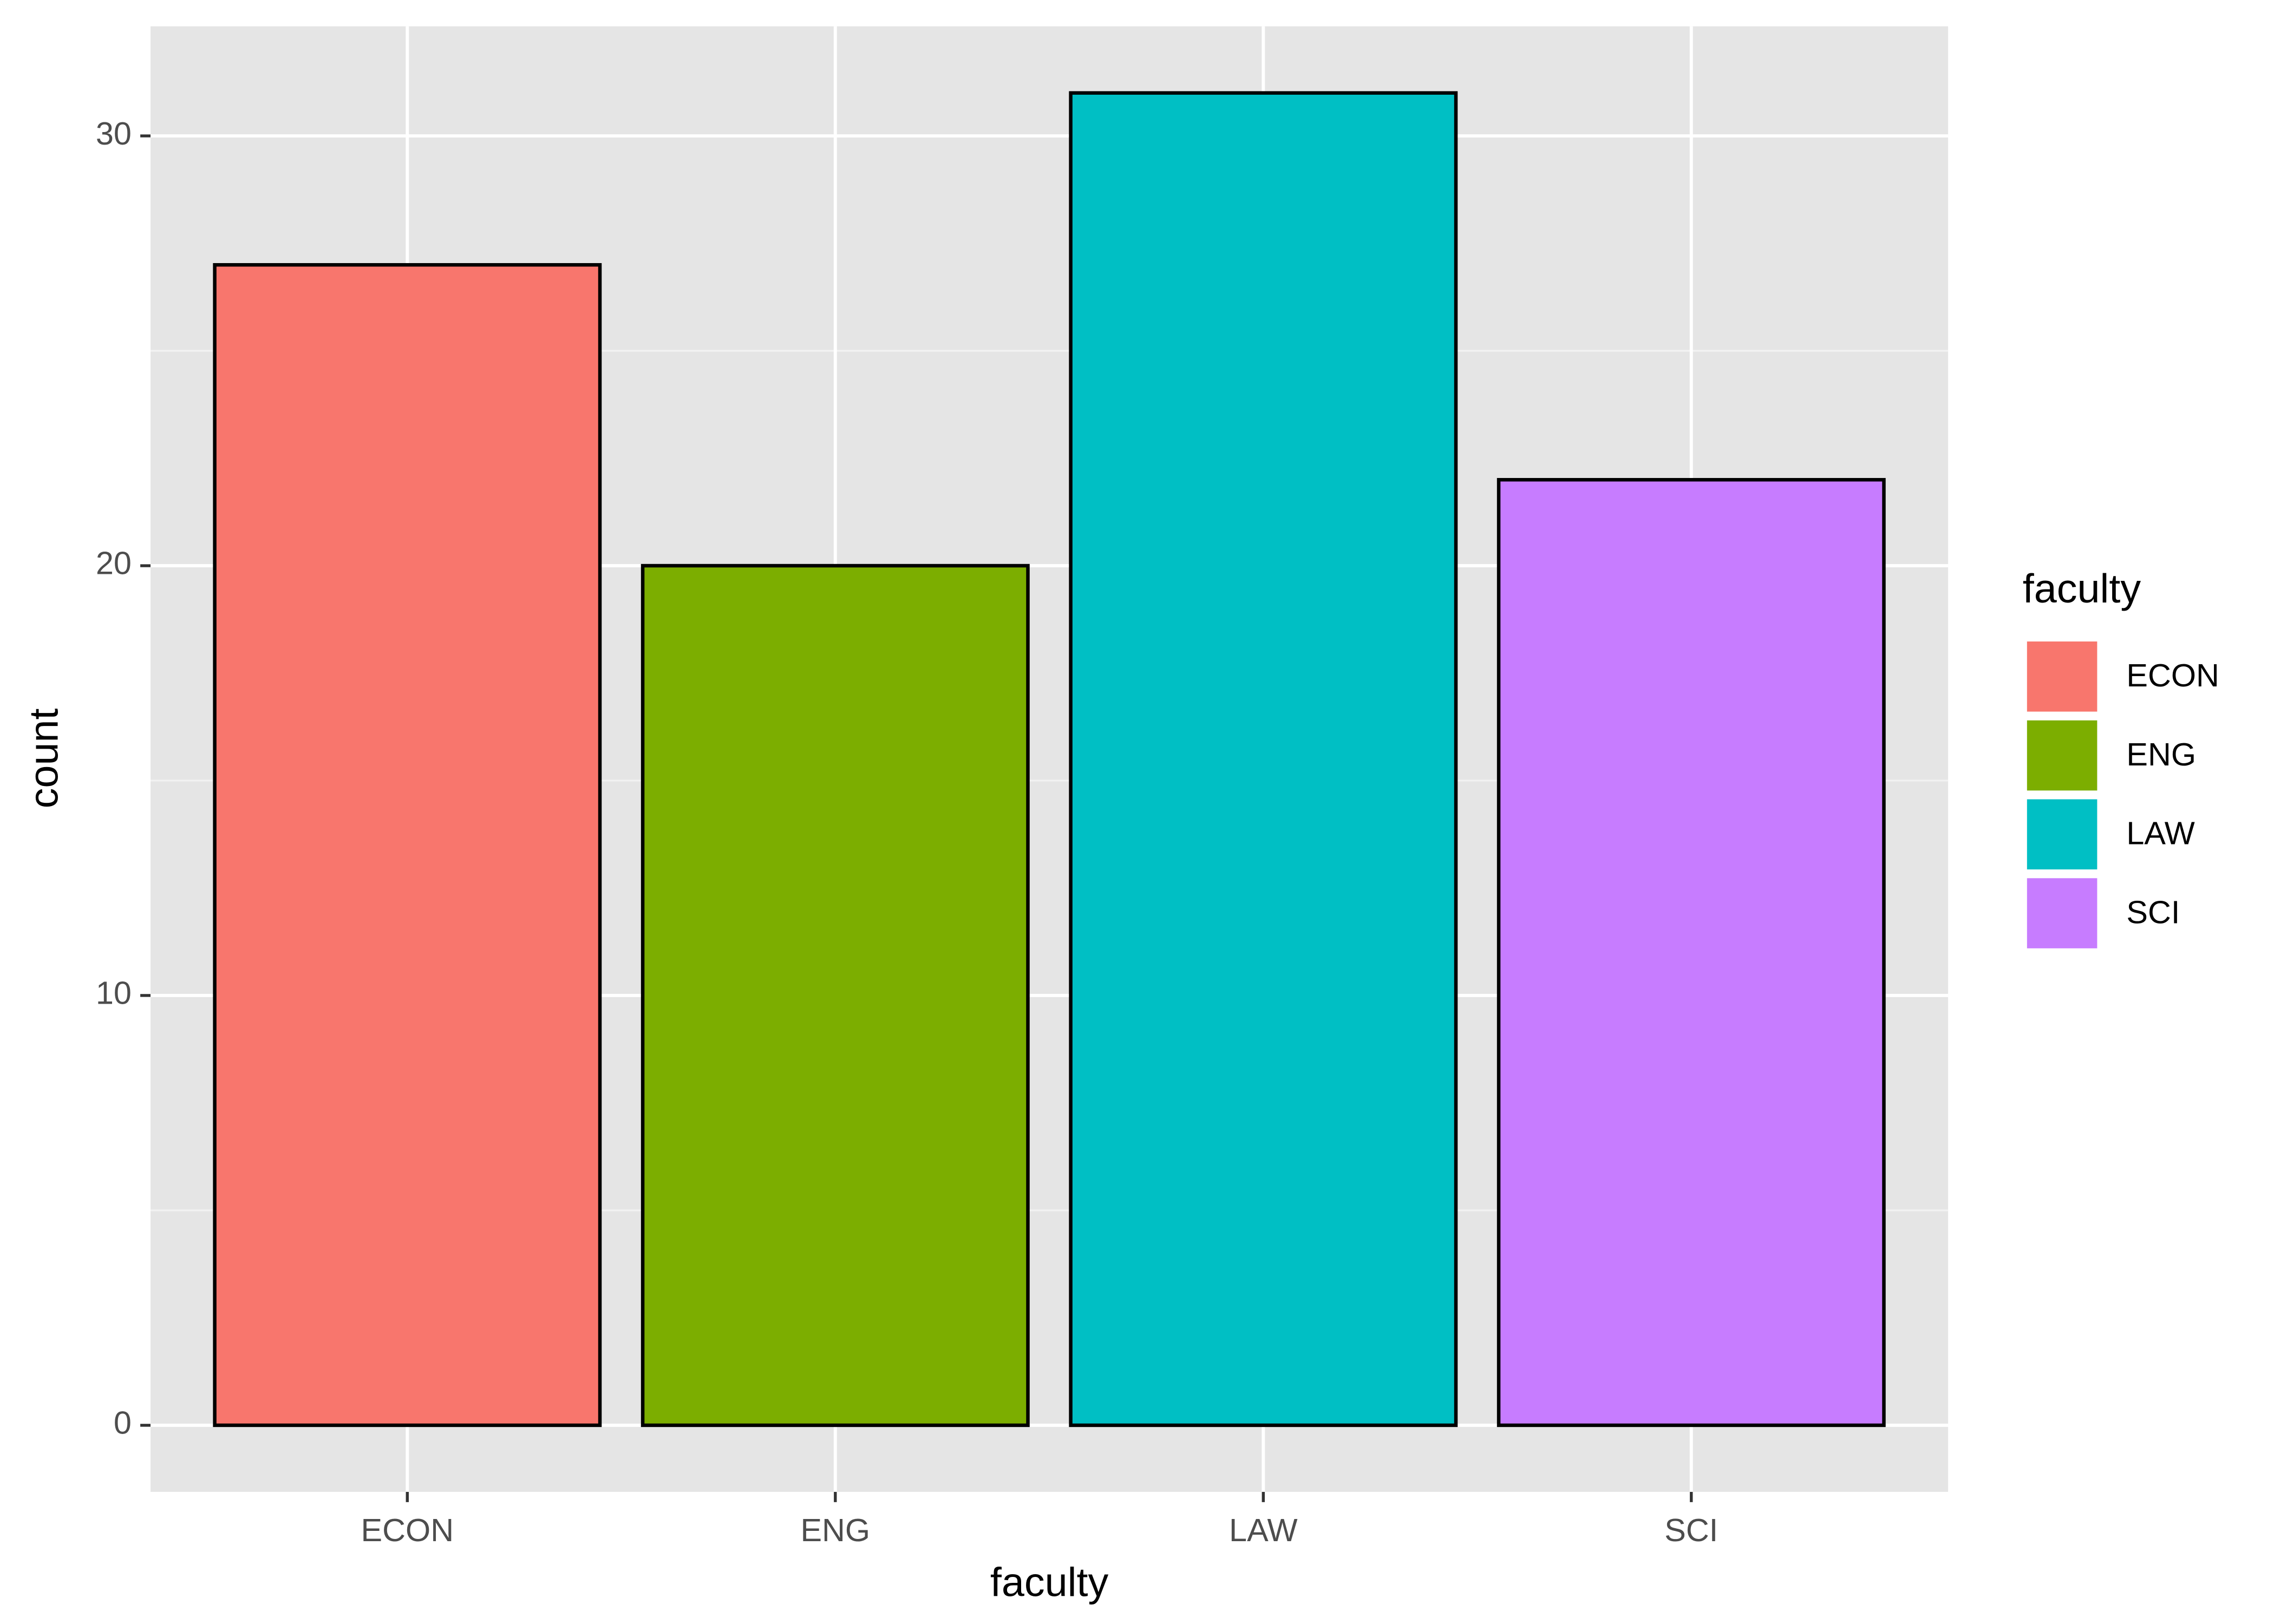 This screenshot has width=2274, height=1624. Describe the element at coordinates (835, 1530) in the screenshot. I see `x-tick-label: ENG` at that location.